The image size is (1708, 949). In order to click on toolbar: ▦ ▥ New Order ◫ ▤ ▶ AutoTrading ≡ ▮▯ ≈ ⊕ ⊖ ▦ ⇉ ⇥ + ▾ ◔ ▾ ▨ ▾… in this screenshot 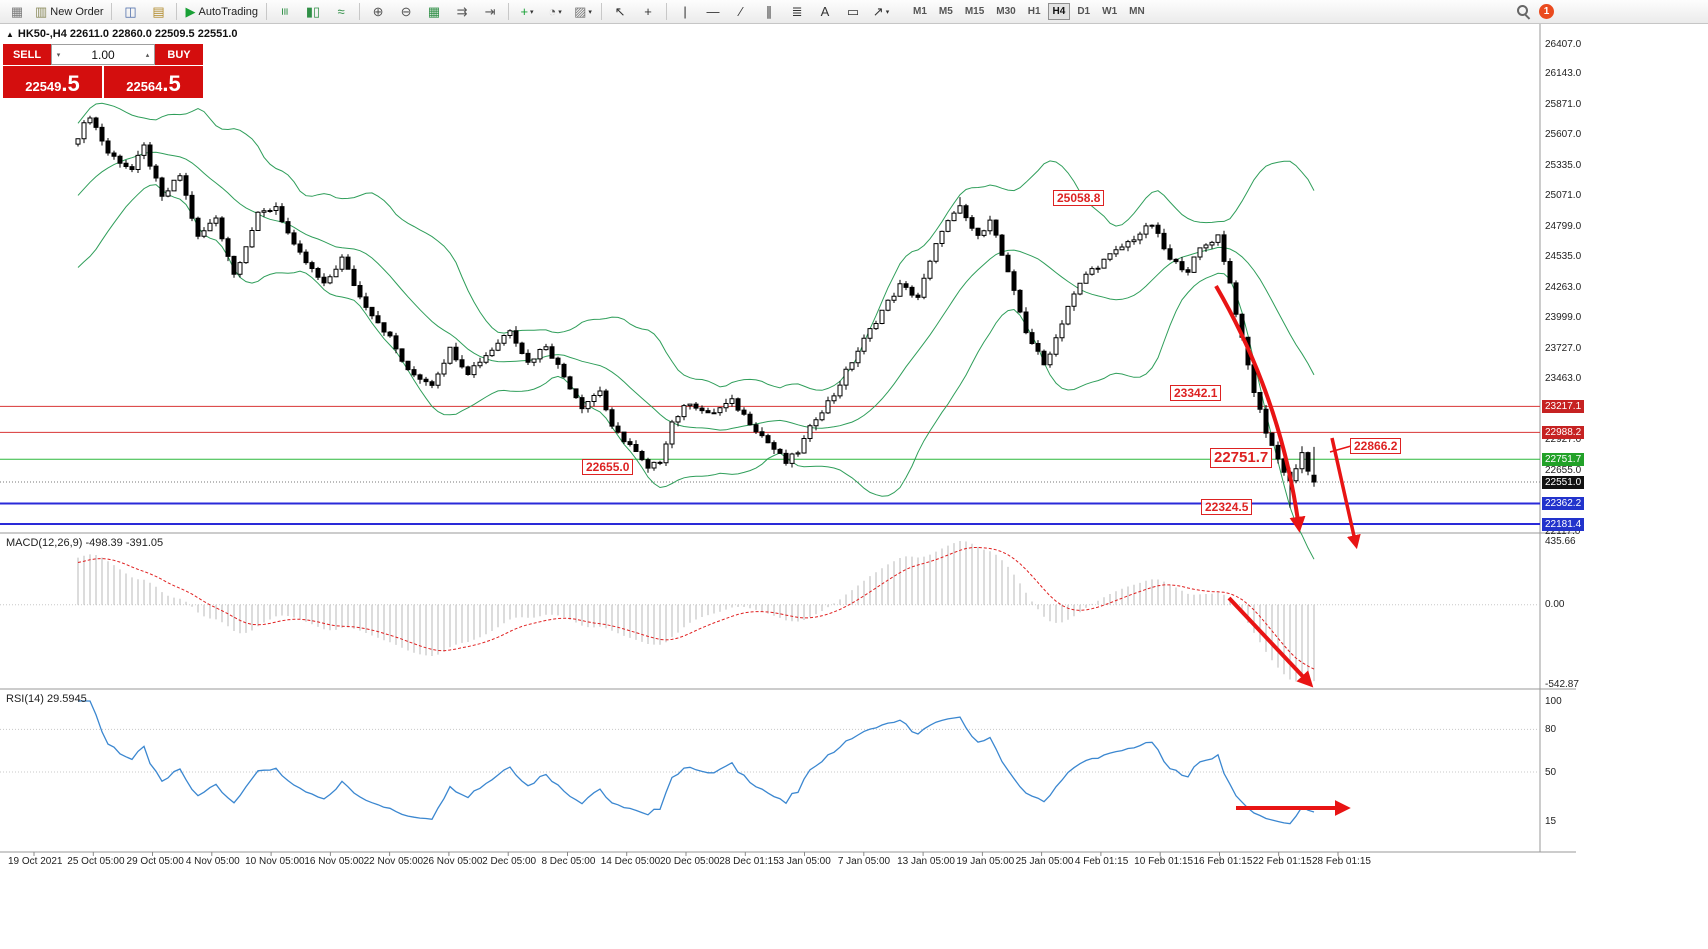, I will do `click(854, 12)`.